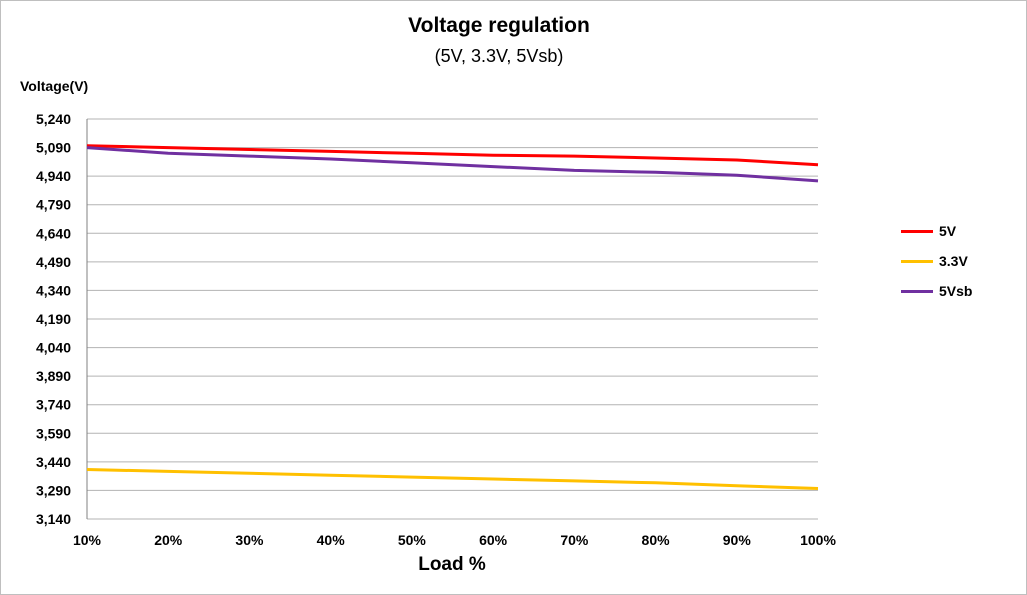 The image size is (1027, 595). I want to click on chart-title: Voltage regulation, so click(499, 25).